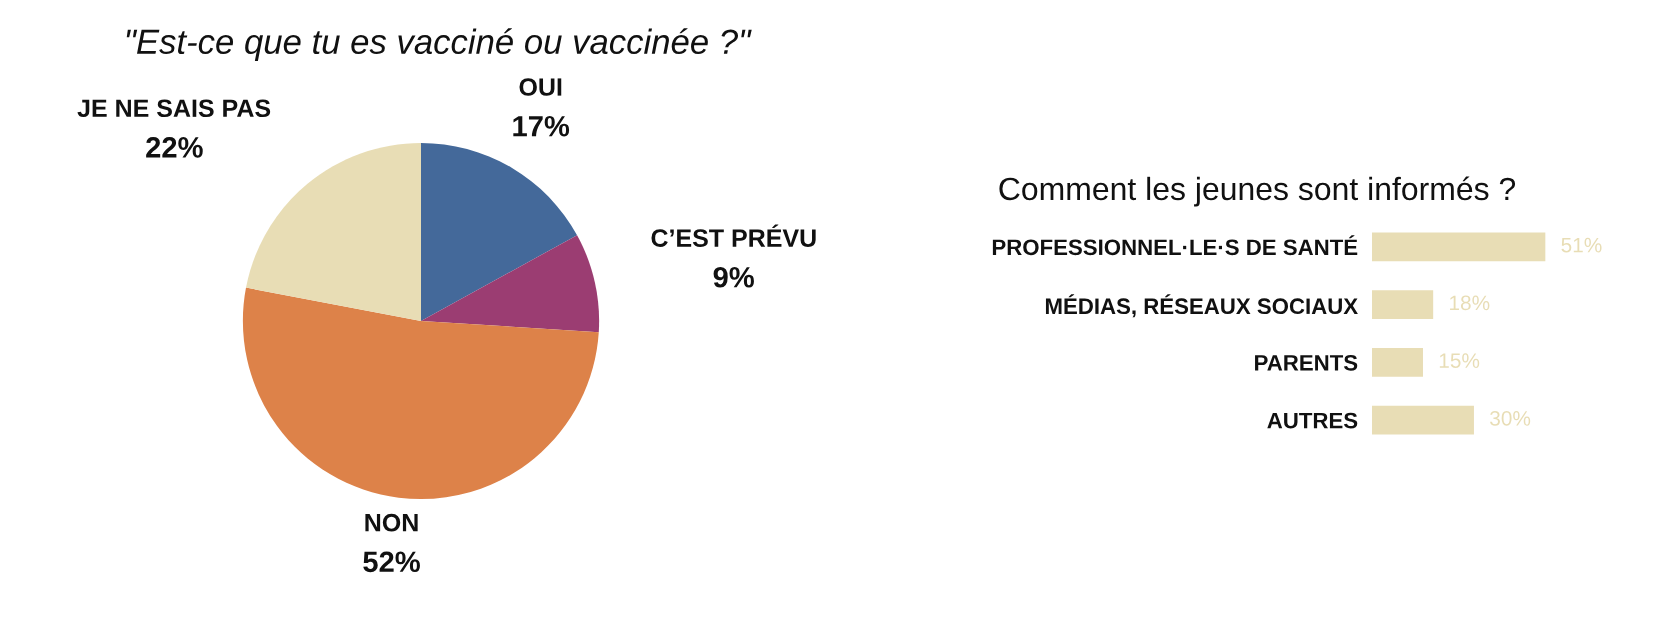  Describe the element at coordinates (1201, 306) in the screenshot. I see `y-tick-label: MÉDIAS, RÉSEAUX SOCIAUX` at that location.